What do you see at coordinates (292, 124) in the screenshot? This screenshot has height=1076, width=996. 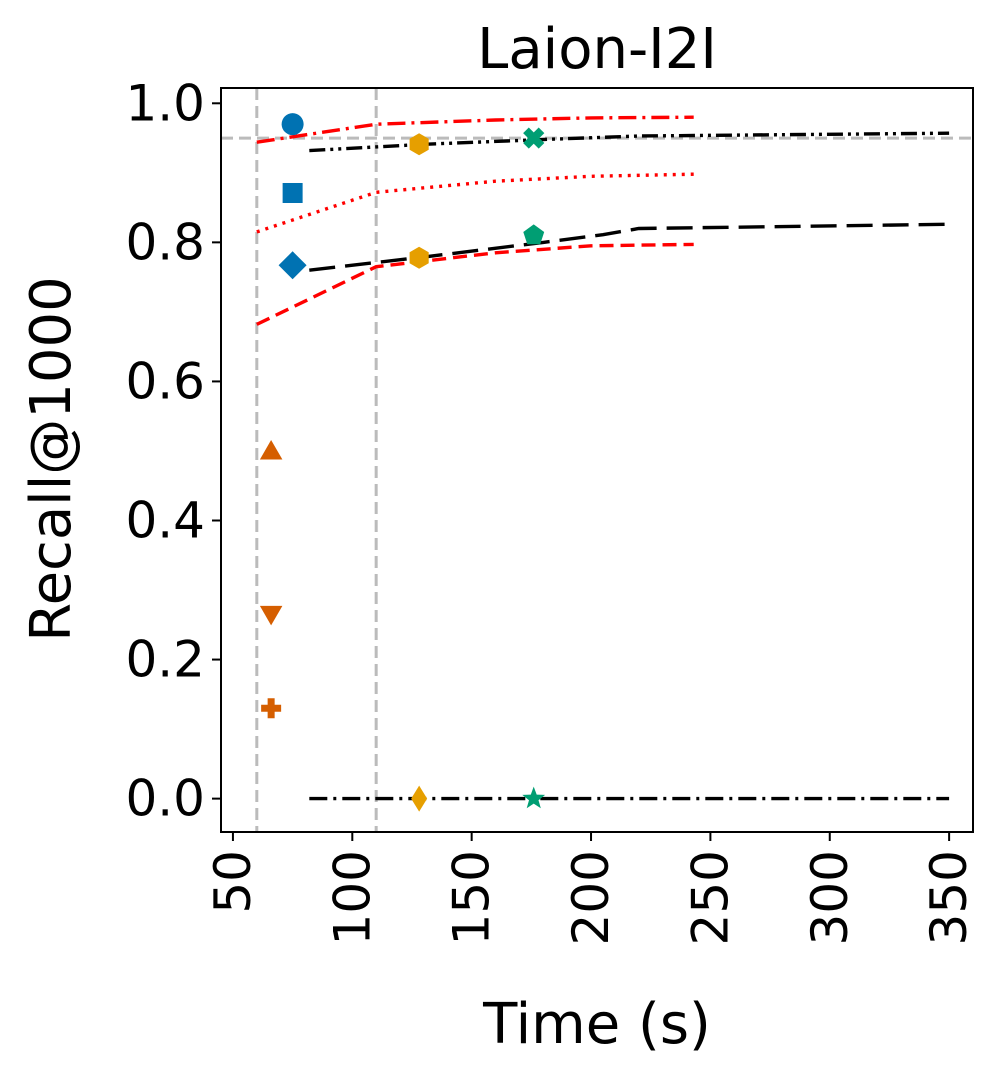 I see `marker-circle` at bounding box center [292, 124].